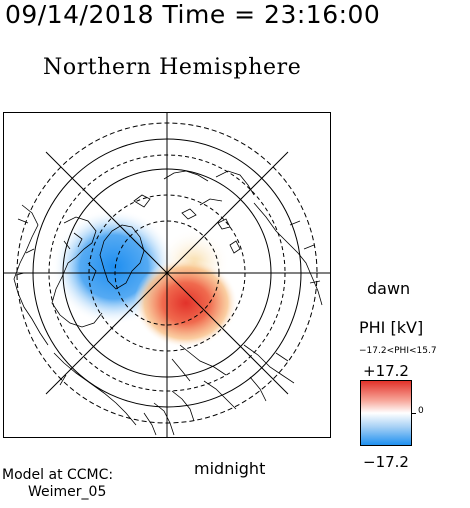 The image size is (470, 508). Describe the element at coordinates (421, 411) in the screenshot. I see `colorbar-zero-label: 0` at that location.